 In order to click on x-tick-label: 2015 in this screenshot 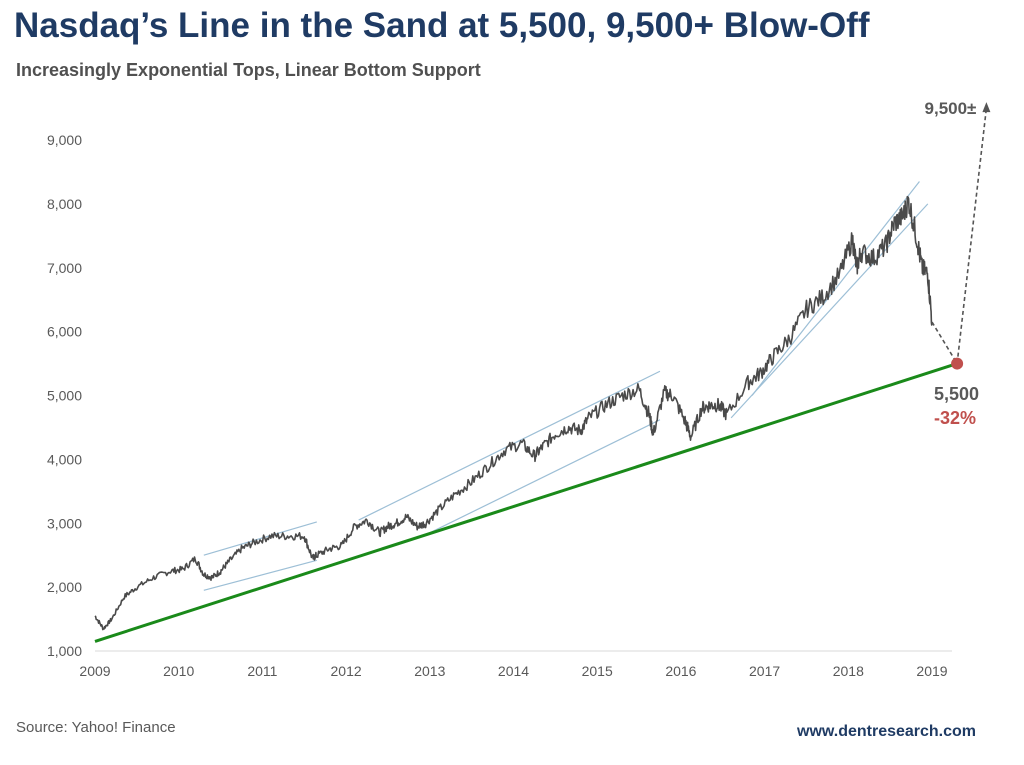, I will do `click(597, 671)`.